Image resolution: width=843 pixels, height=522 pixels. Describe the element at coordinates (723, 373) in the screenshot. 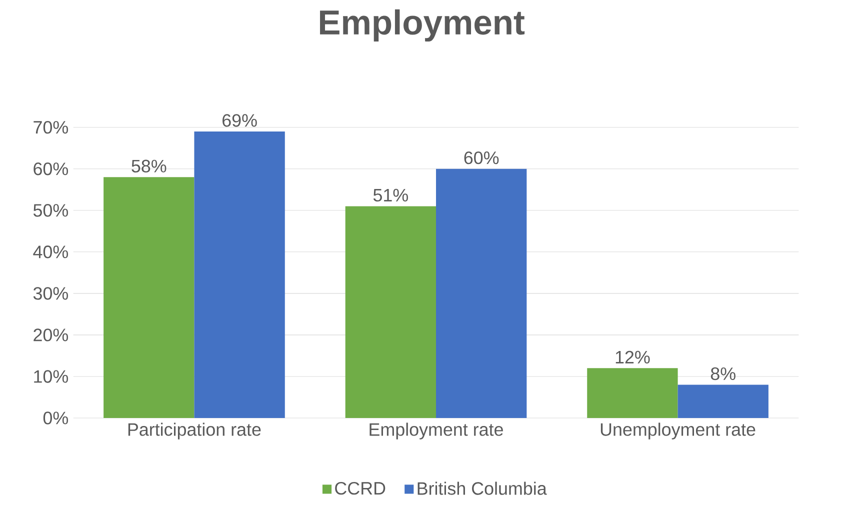

I see `data-label: 8%` at that location.